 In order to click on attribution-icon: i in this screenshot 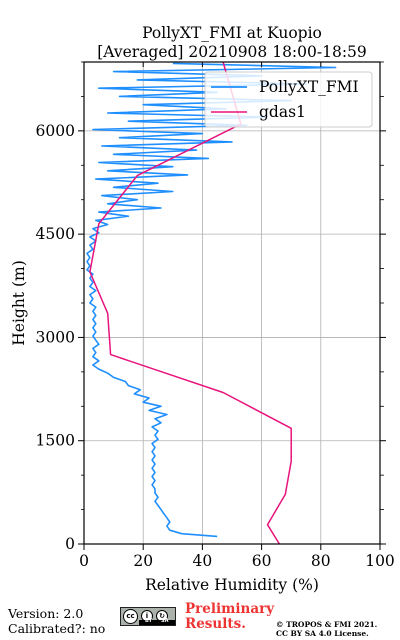, I will do `click(147, 616)`.